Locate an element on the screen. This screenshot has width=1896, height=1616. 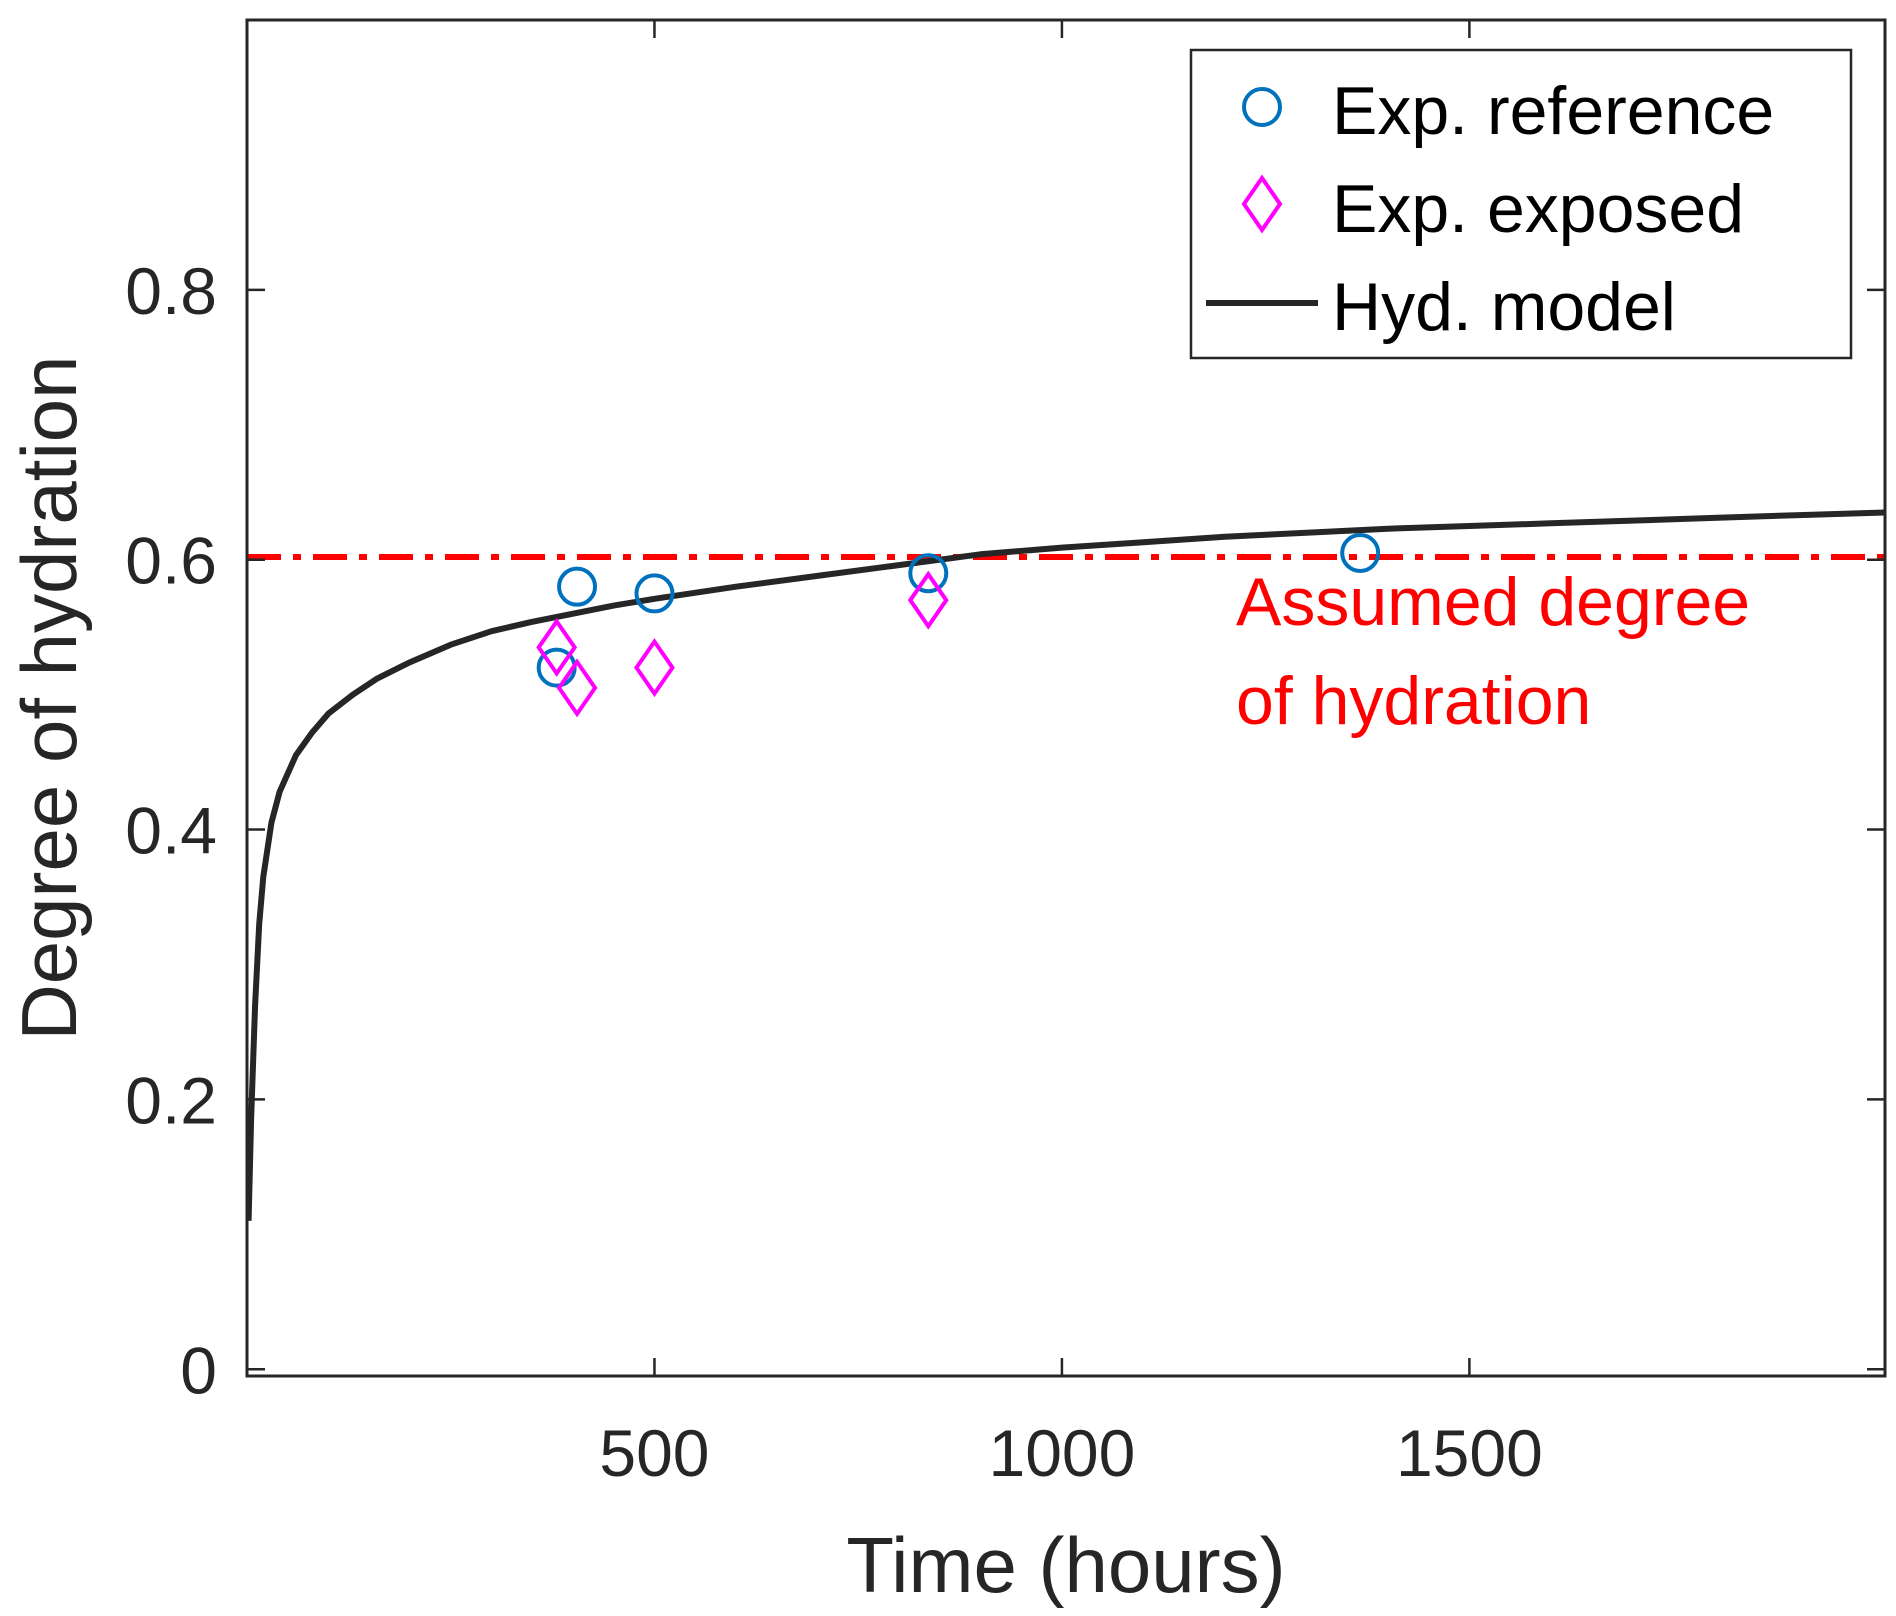
annotation-line-2: of hydration is located at coordinates (1413, 701).